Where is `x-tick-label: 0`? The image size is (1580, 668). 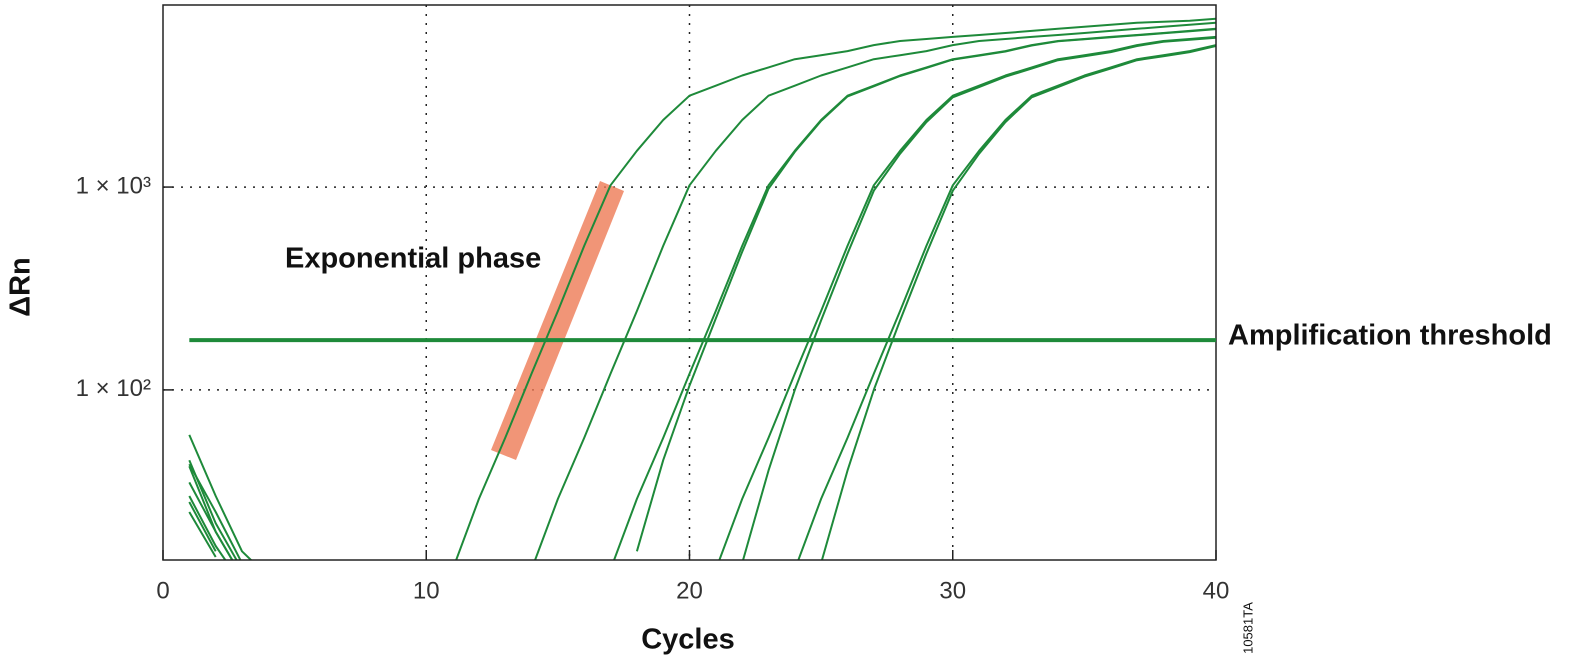
x-tick-label: 0 is located at coordinates (162, 590).